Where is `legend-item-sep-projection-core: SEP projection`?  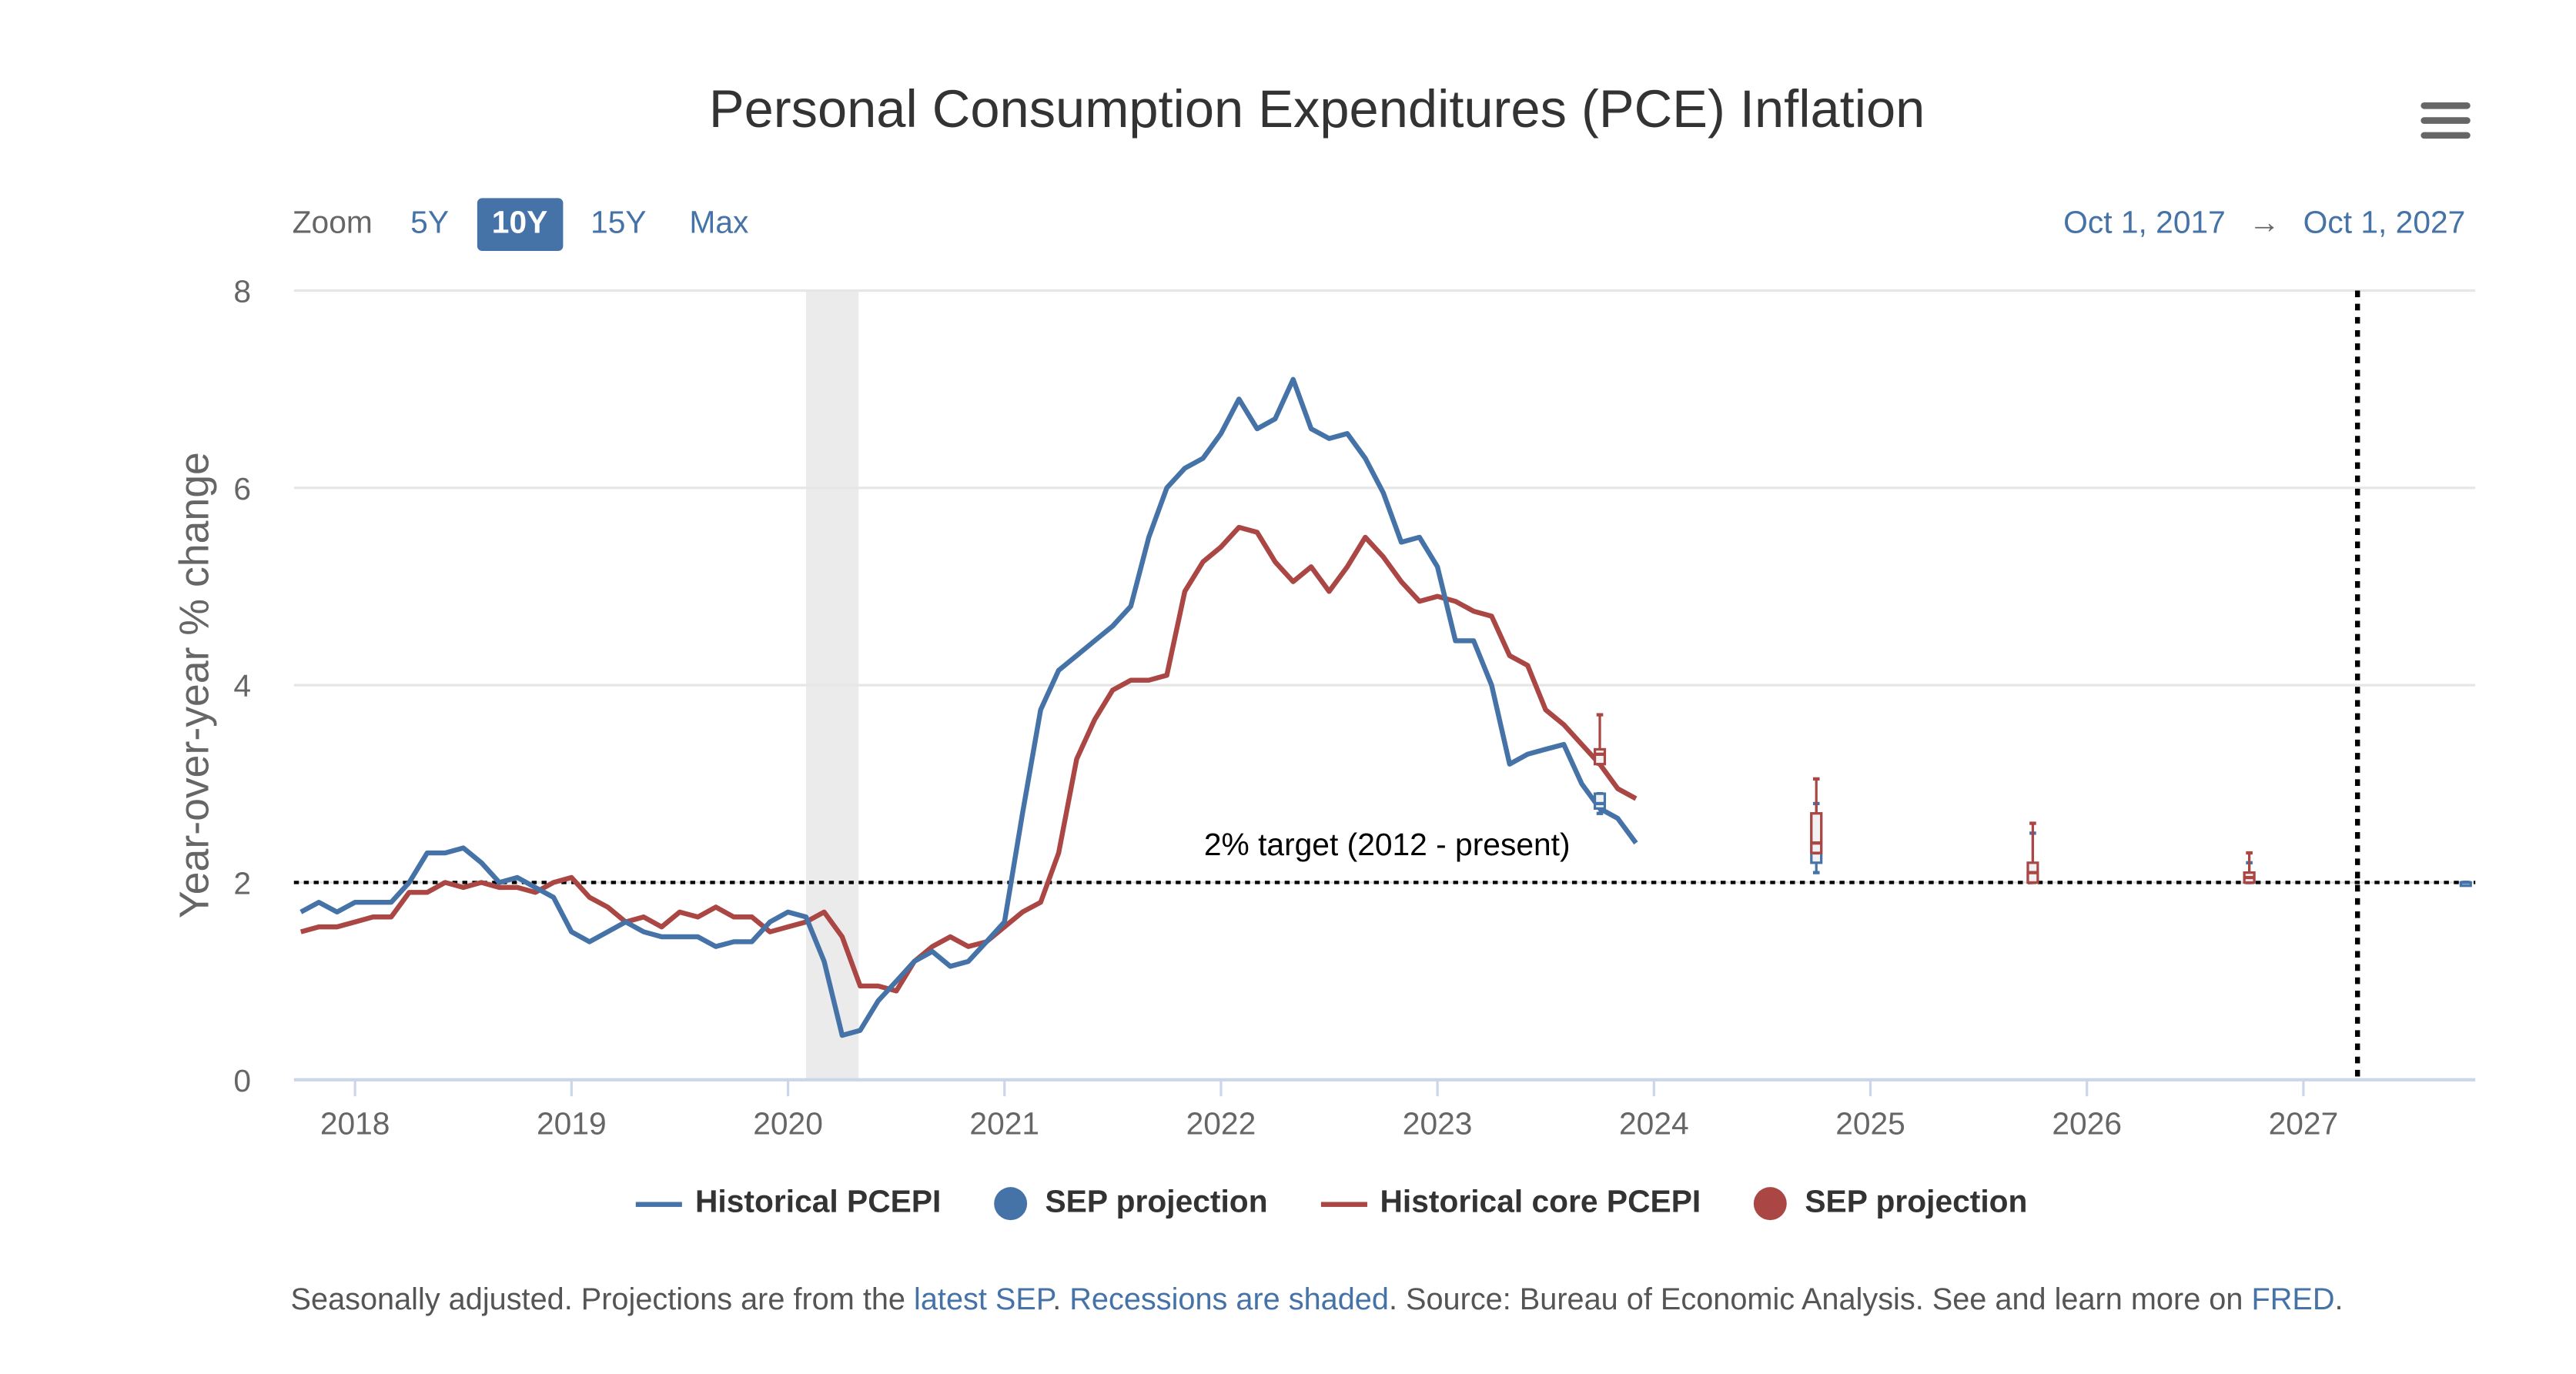 legend-item-sep-projection-core: SEP projection is located at coordinates (1891, 1203).